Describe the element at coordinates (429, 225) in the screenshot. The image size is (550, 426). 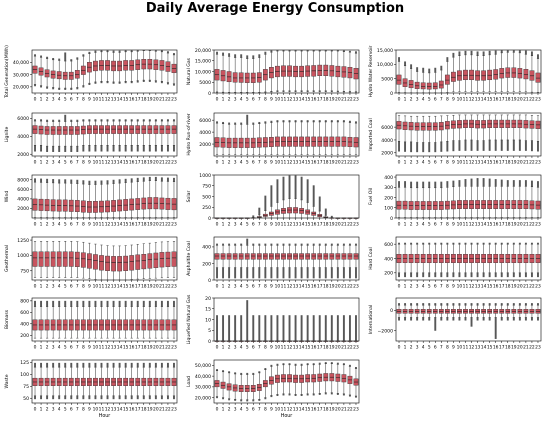
I see `x-tick-label: 5` at that location.